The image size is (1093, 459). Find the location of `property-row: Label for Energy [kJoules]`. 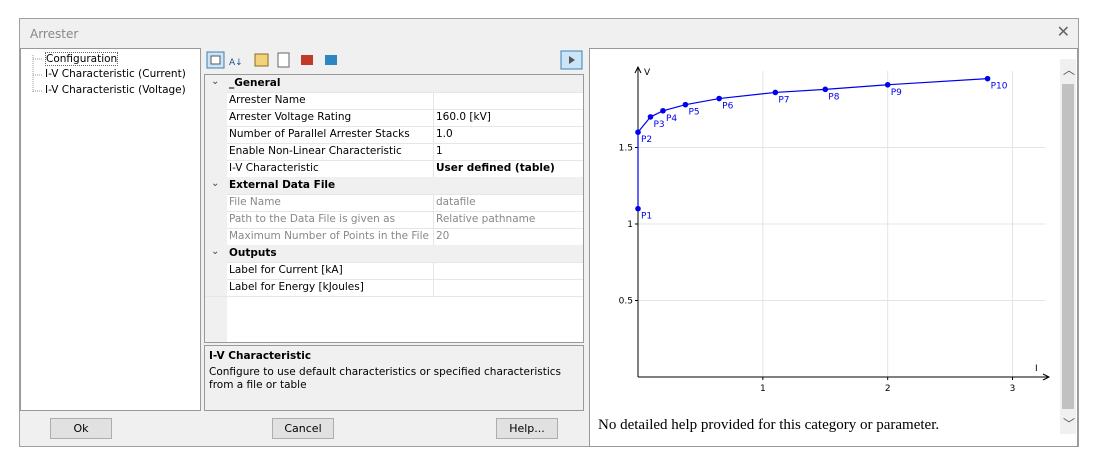

property-row: Label for Energy [kJoules] is located at coordinates (394, 288).